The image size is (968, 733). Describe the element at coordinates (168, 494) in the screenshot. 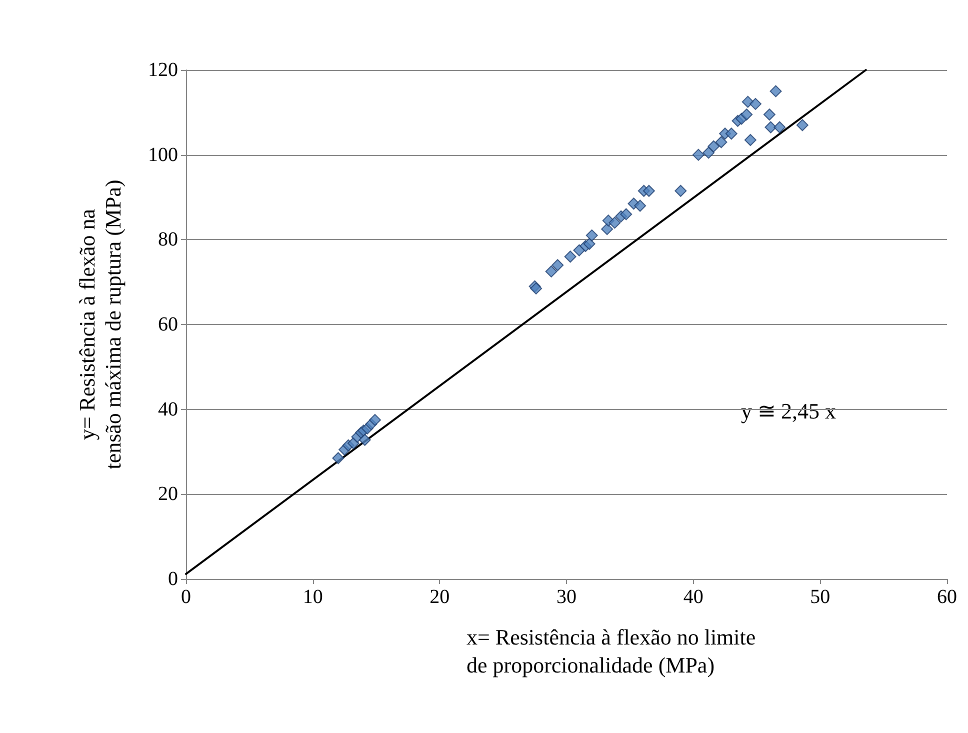

I see `y-tick-label: 20` at that location.